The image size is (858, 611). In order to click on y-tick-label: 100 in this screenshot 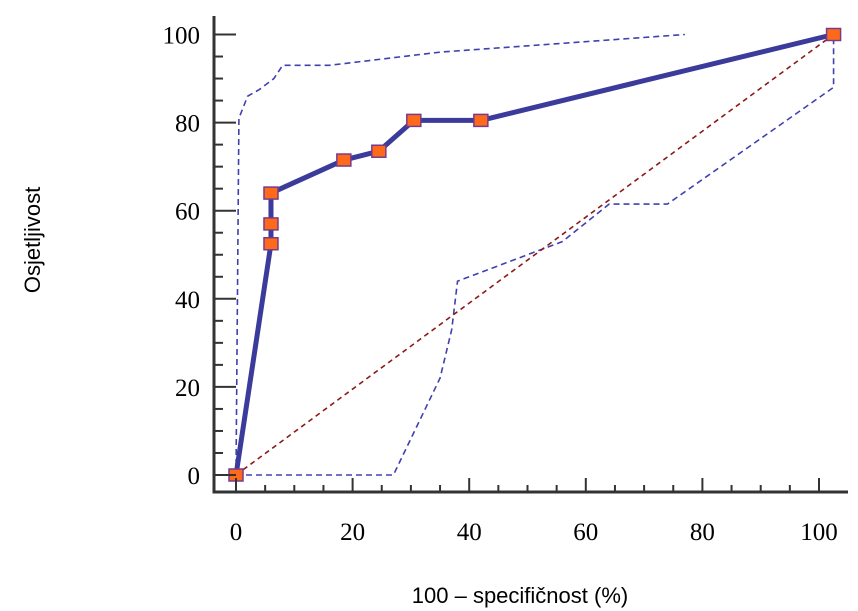, I will do `click(182, 36)`.